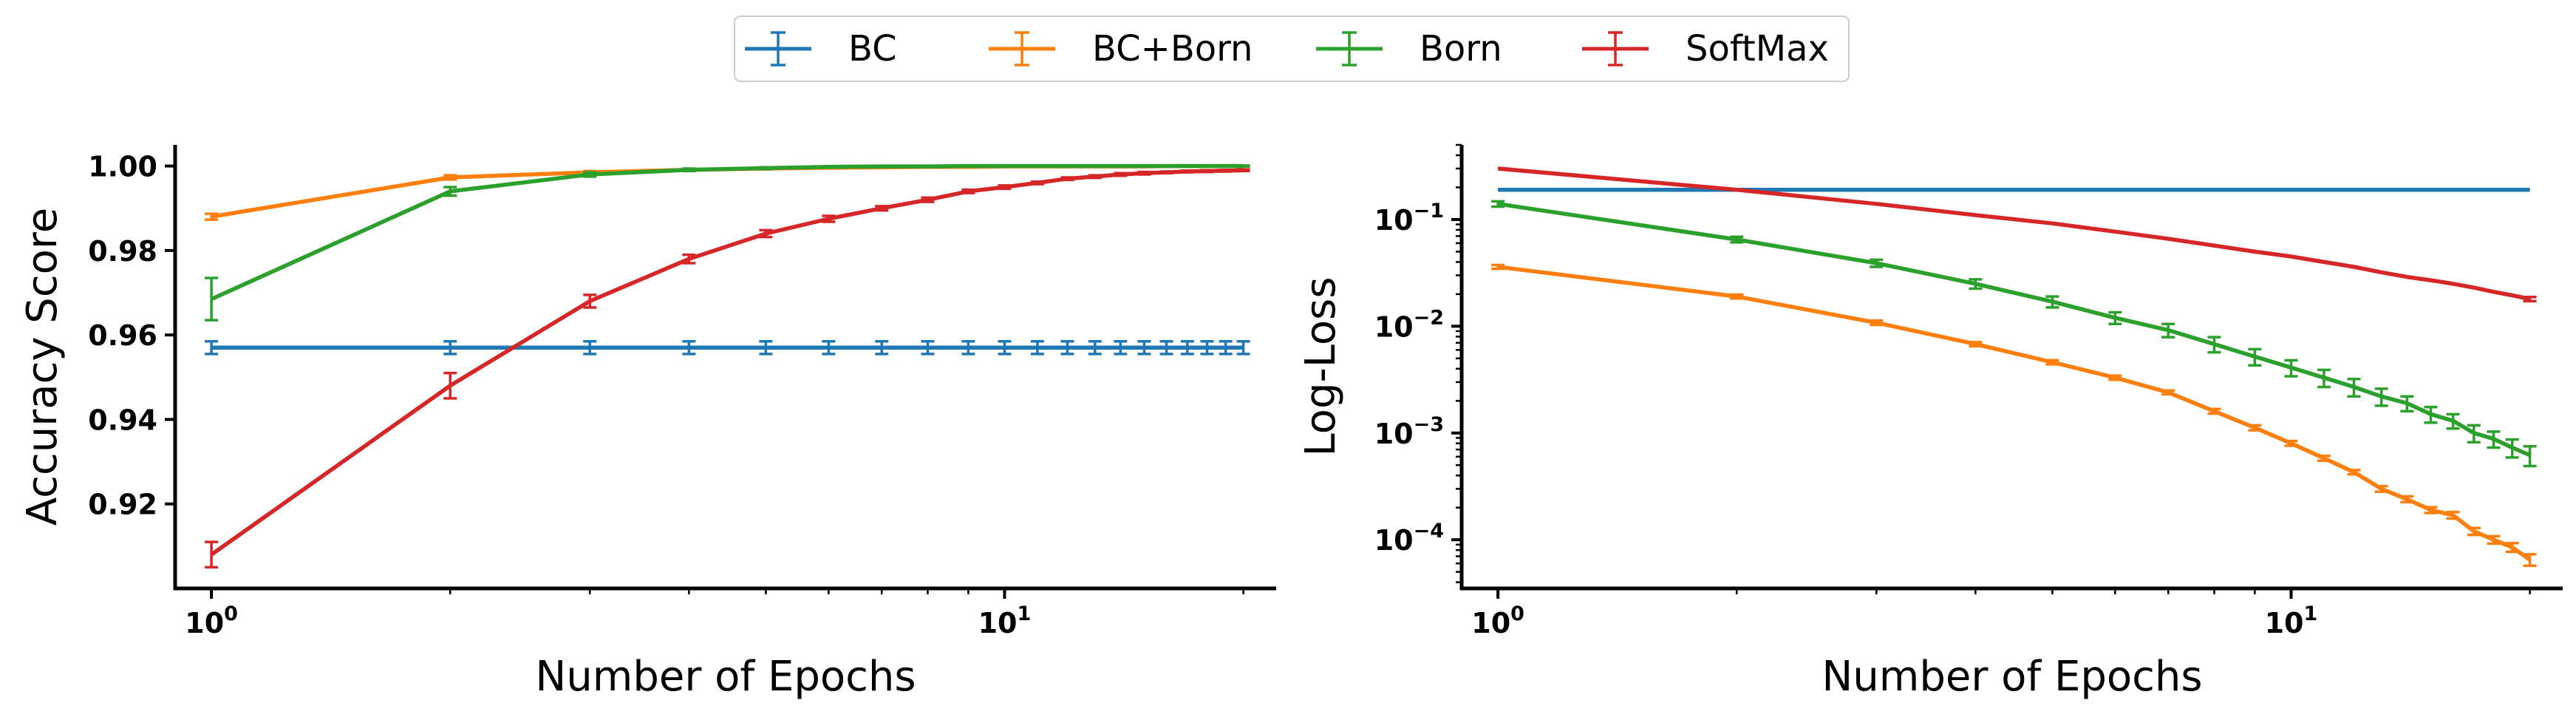  I want to click on y-tick-label: 10⁻³, so click(1409, 431).